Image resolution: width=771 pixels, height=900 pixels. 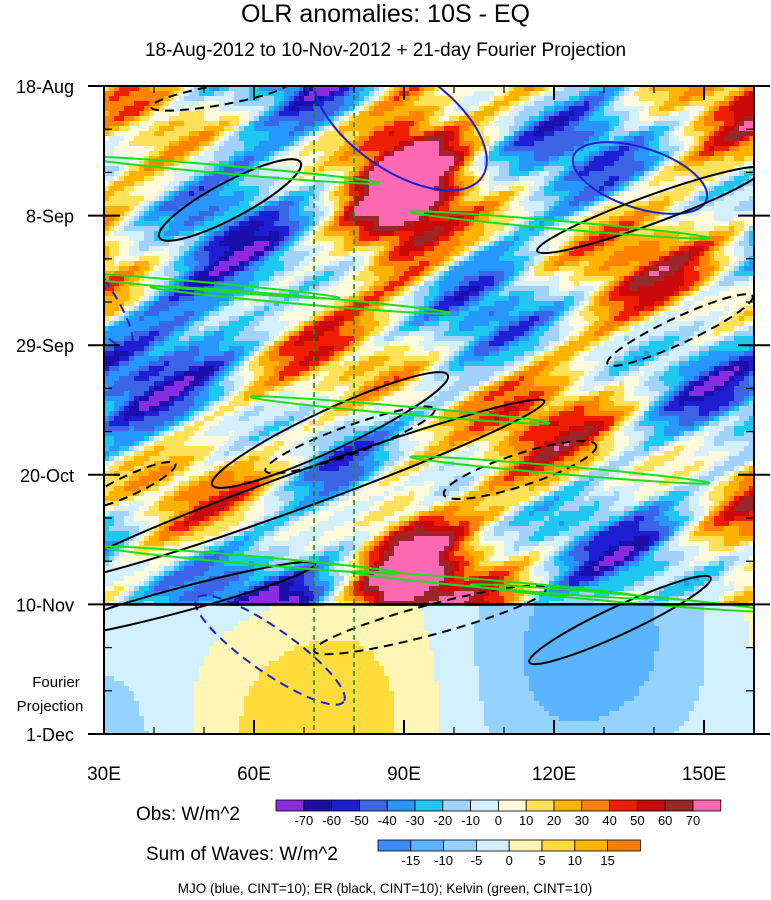 I want to click on waves-legend-level-label: 15, so click(x=607, y=860).